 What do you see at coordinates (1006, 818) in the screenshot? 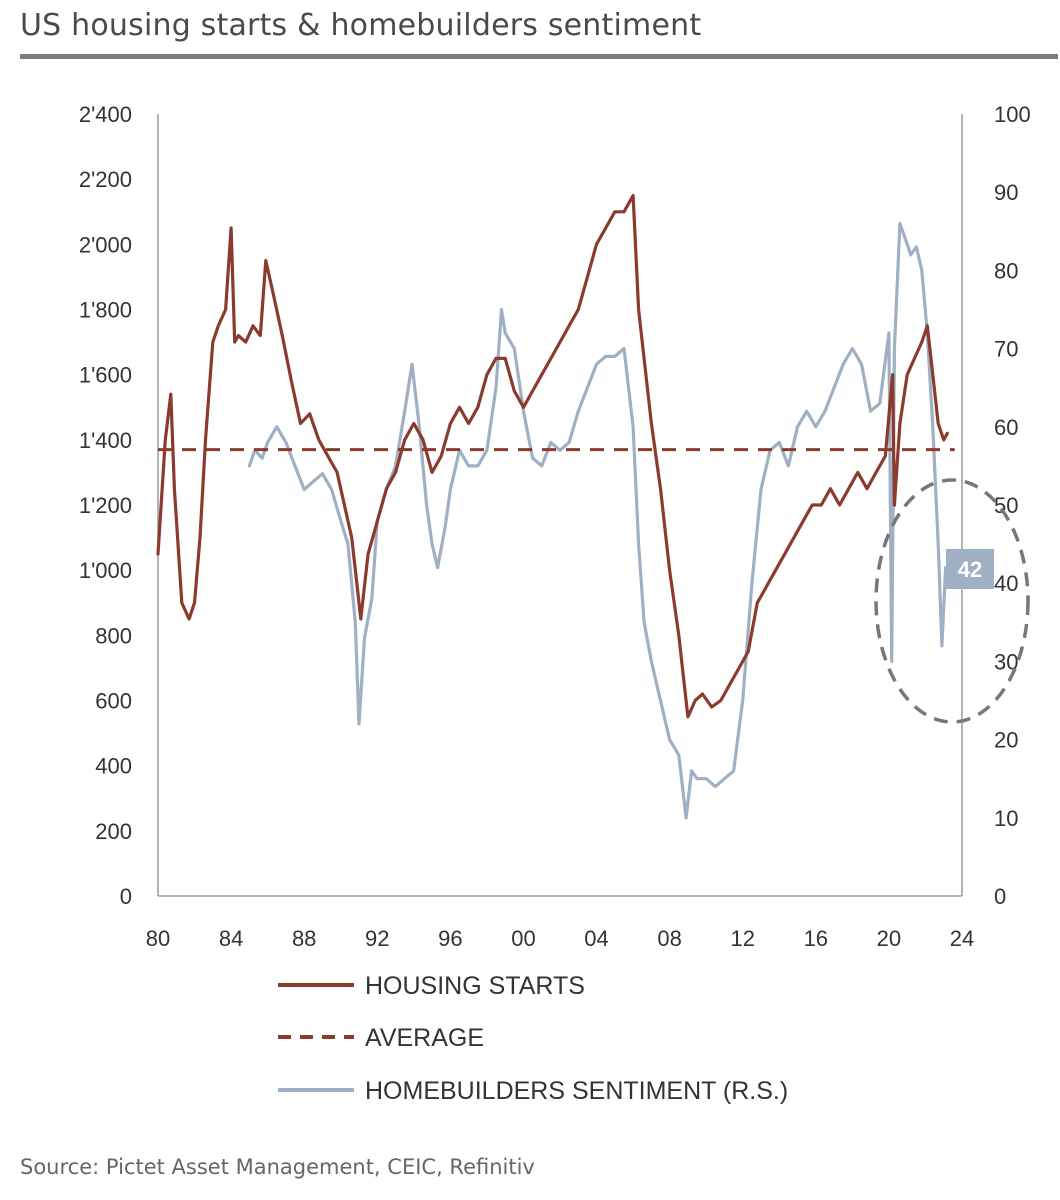
I see `right-tick-label: 10` at bounding box center [1006, 818].